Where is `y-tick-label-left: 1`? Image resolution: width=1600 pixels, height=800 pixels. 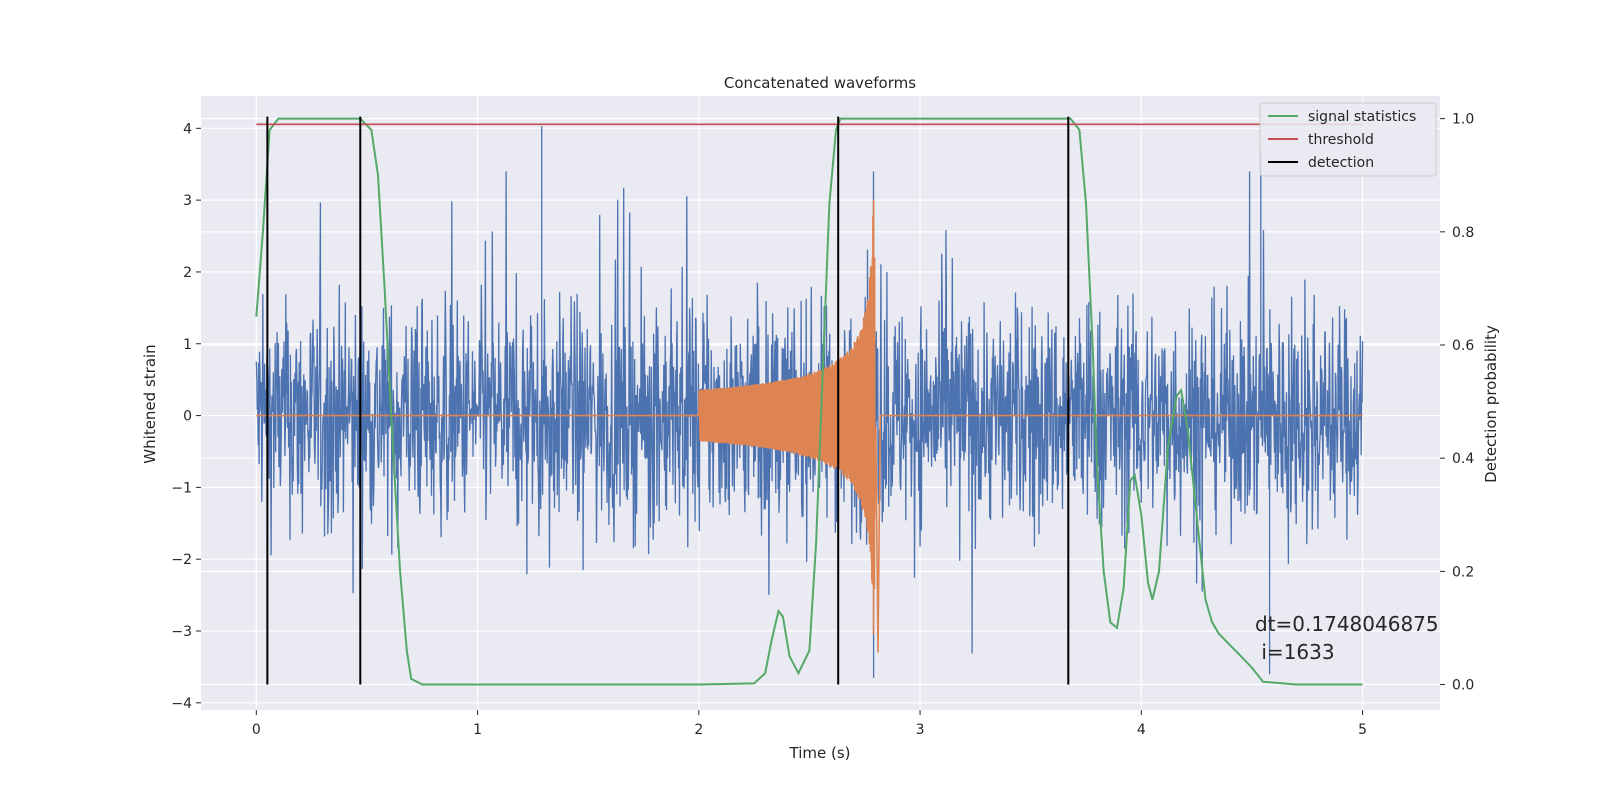
y-tick-label-left: 1 is located at coordinates (187, 345).